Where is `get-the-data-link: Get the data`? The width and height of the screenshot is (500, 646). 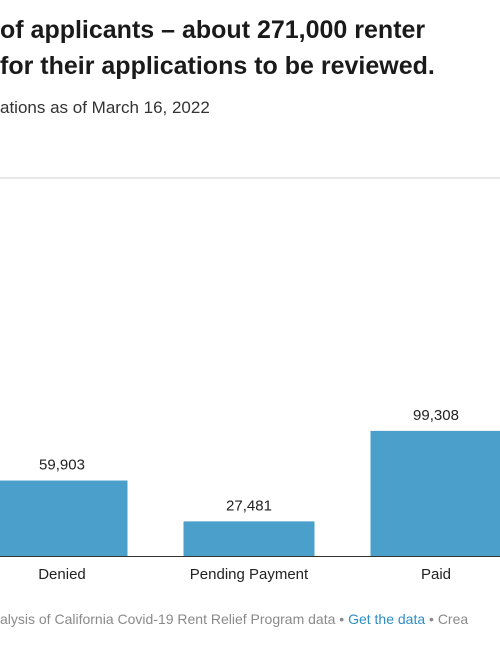 get-the-data-link: Get the data is located at coordinates (387, 619).